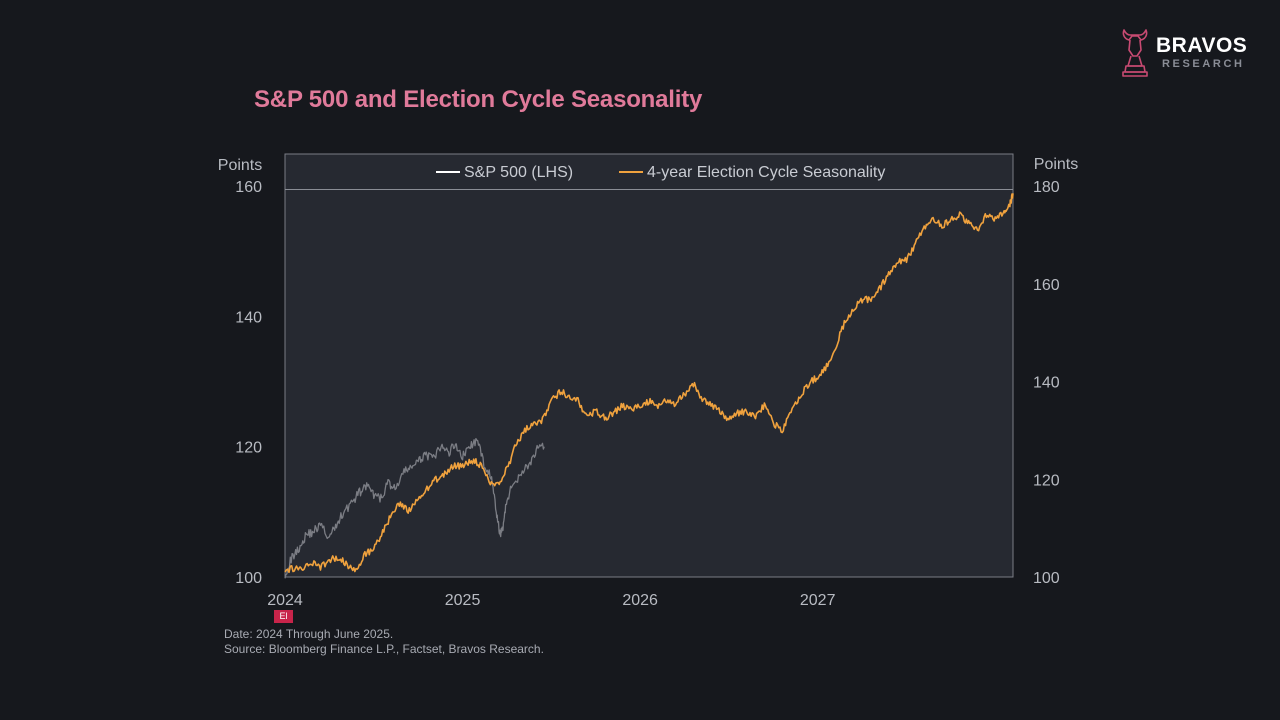  What do you see at coordinates (1046, 480) in the screenshot?
I see `right-tick-label: 120` at bounding box center [1046, 480].